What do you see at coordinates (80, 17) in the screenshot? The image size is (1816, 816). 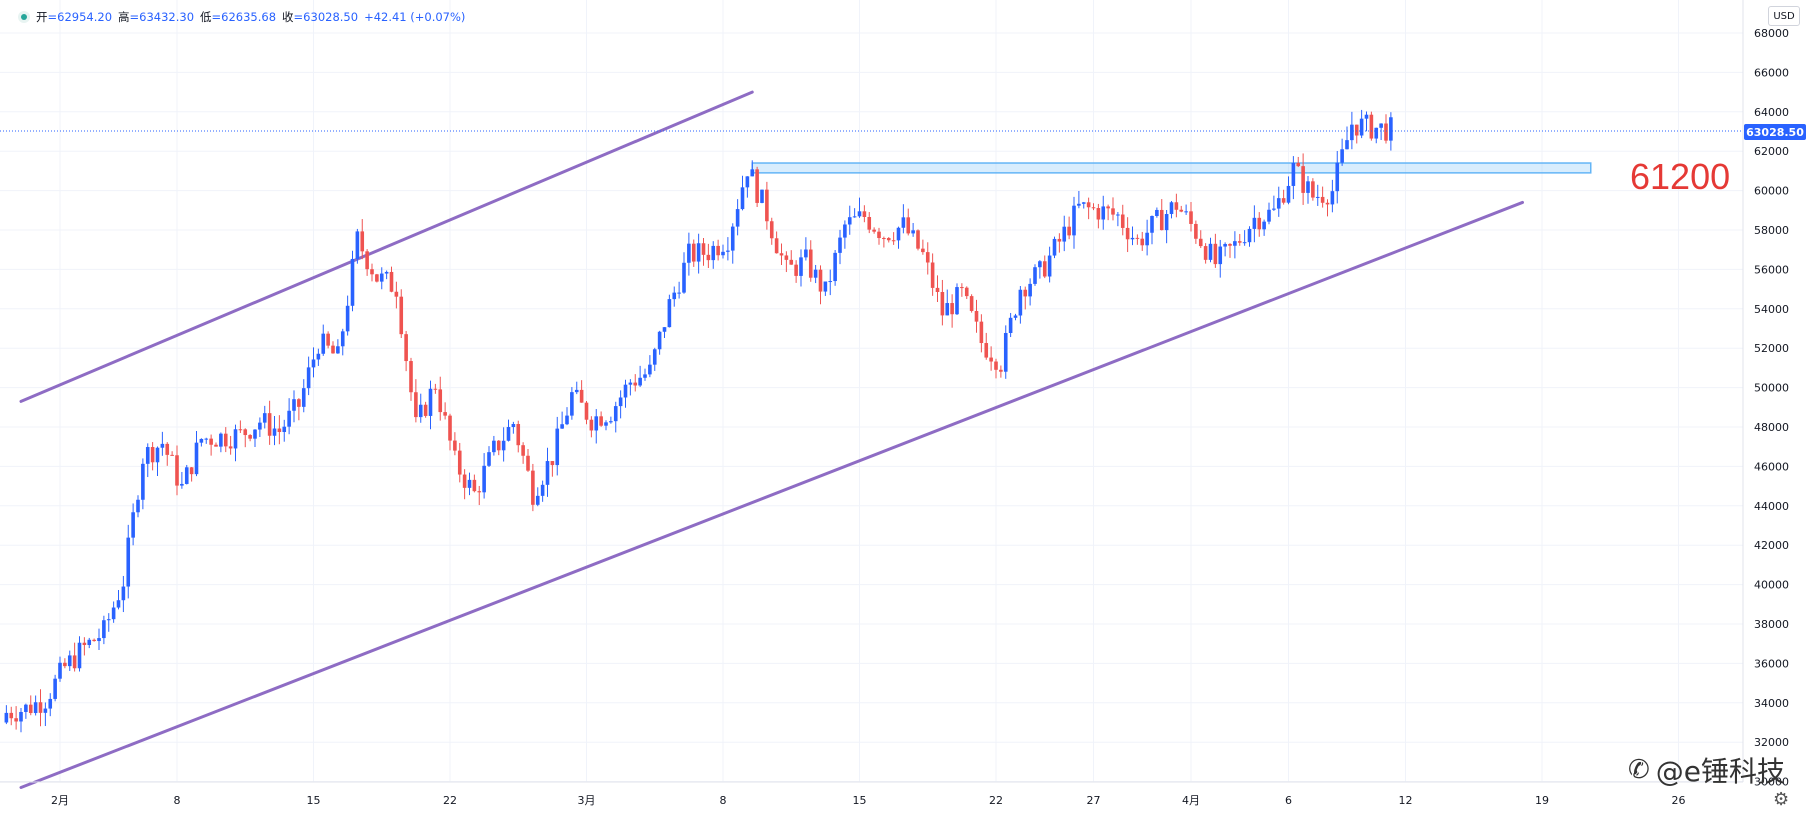 I see `open-value: =62954.20` at bounding box center [80, 17].